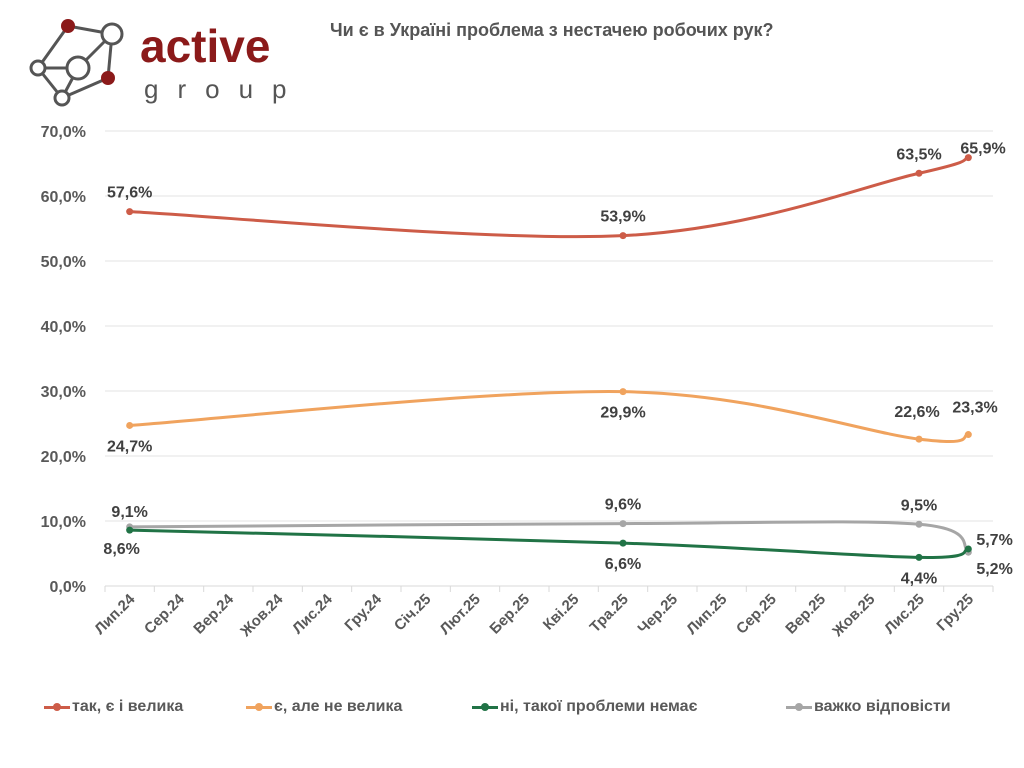  What do you see at coordinates (129, 446) in the screenshot?
I see `data-label: 24,7%` at bounding box center [129, 446].